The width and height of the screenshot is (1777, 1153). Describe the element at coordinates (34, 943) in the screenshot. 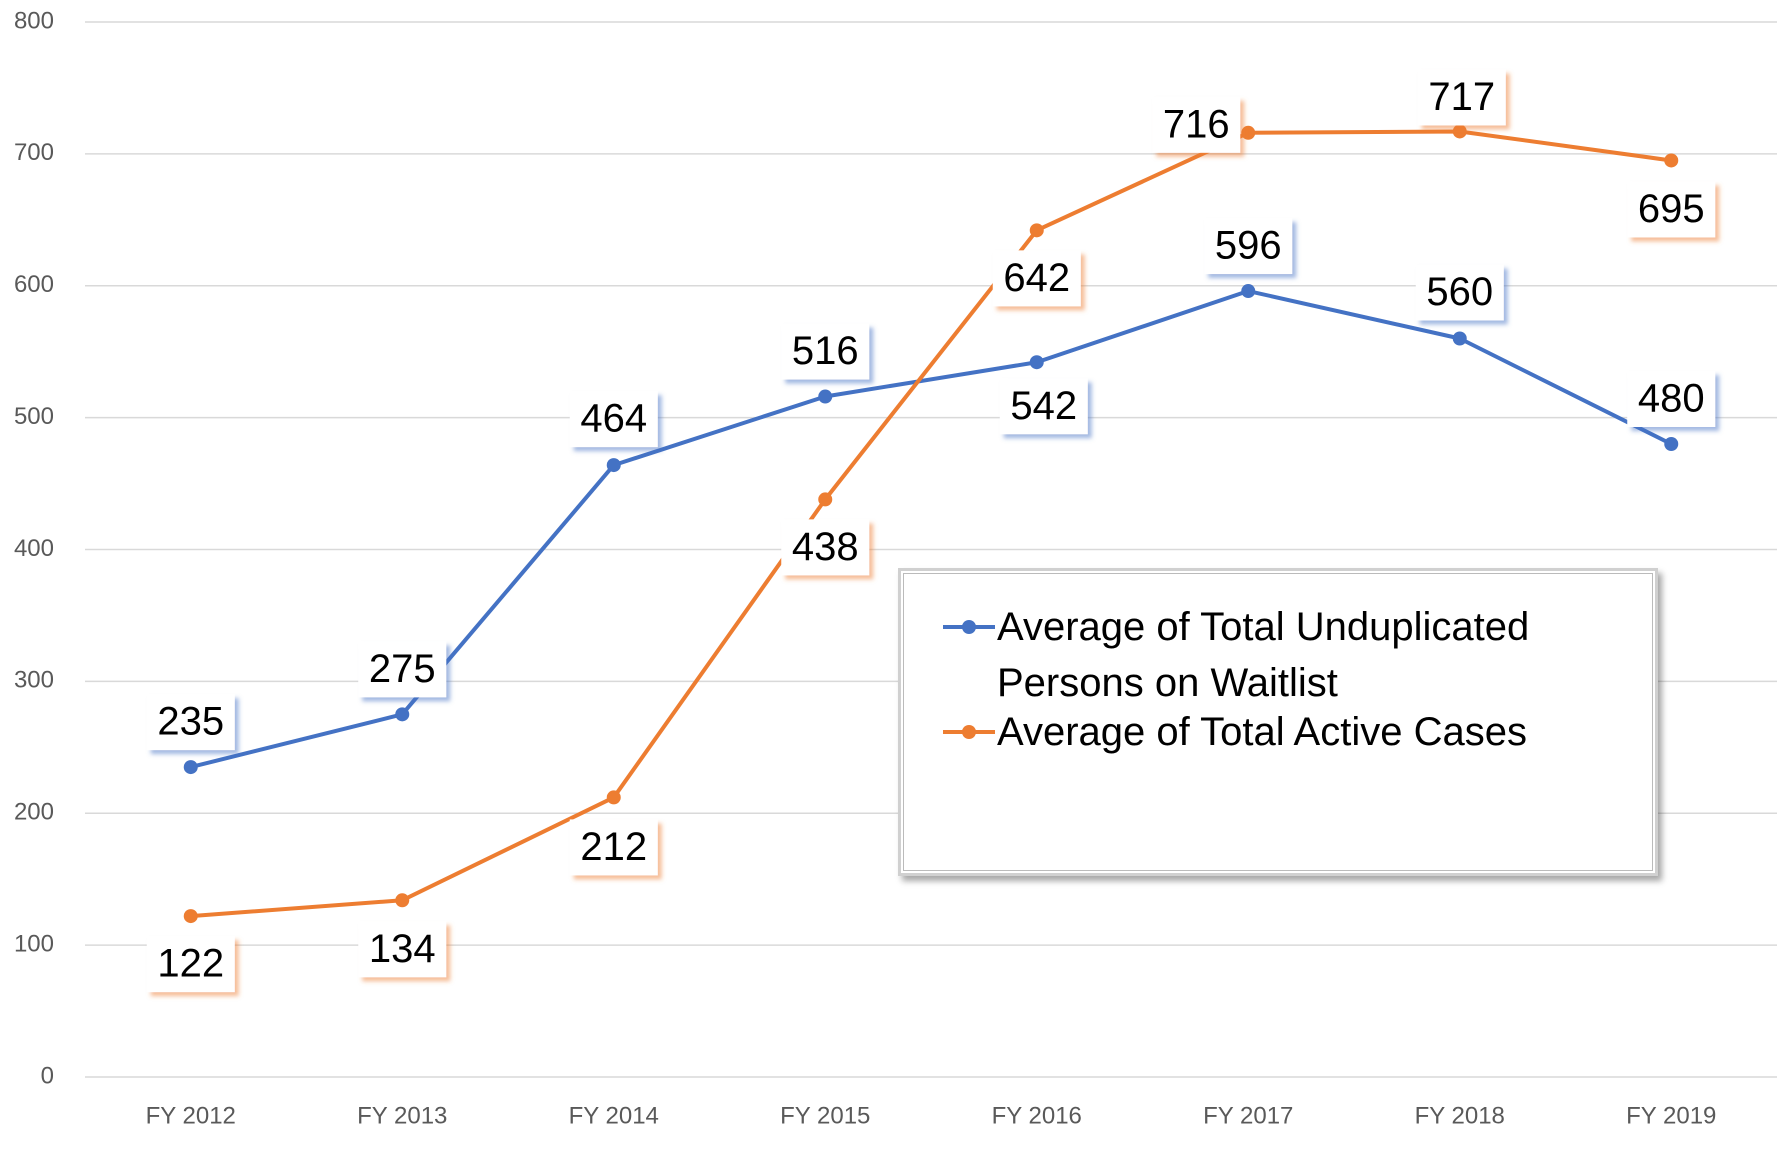

I see `y-tick-label: 100` at that location.